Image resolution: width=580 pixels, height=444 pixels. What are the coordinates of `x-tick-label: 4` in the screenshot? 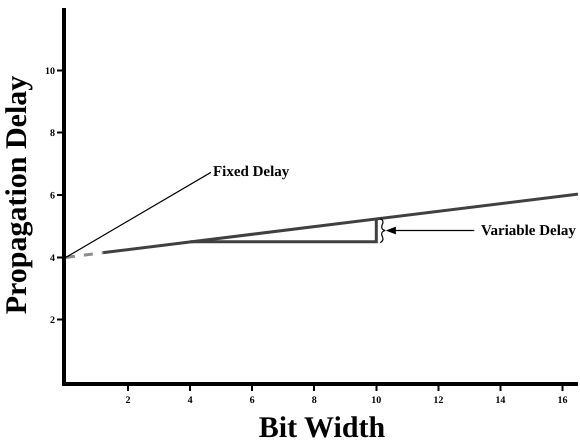 It's located at (190, 400).